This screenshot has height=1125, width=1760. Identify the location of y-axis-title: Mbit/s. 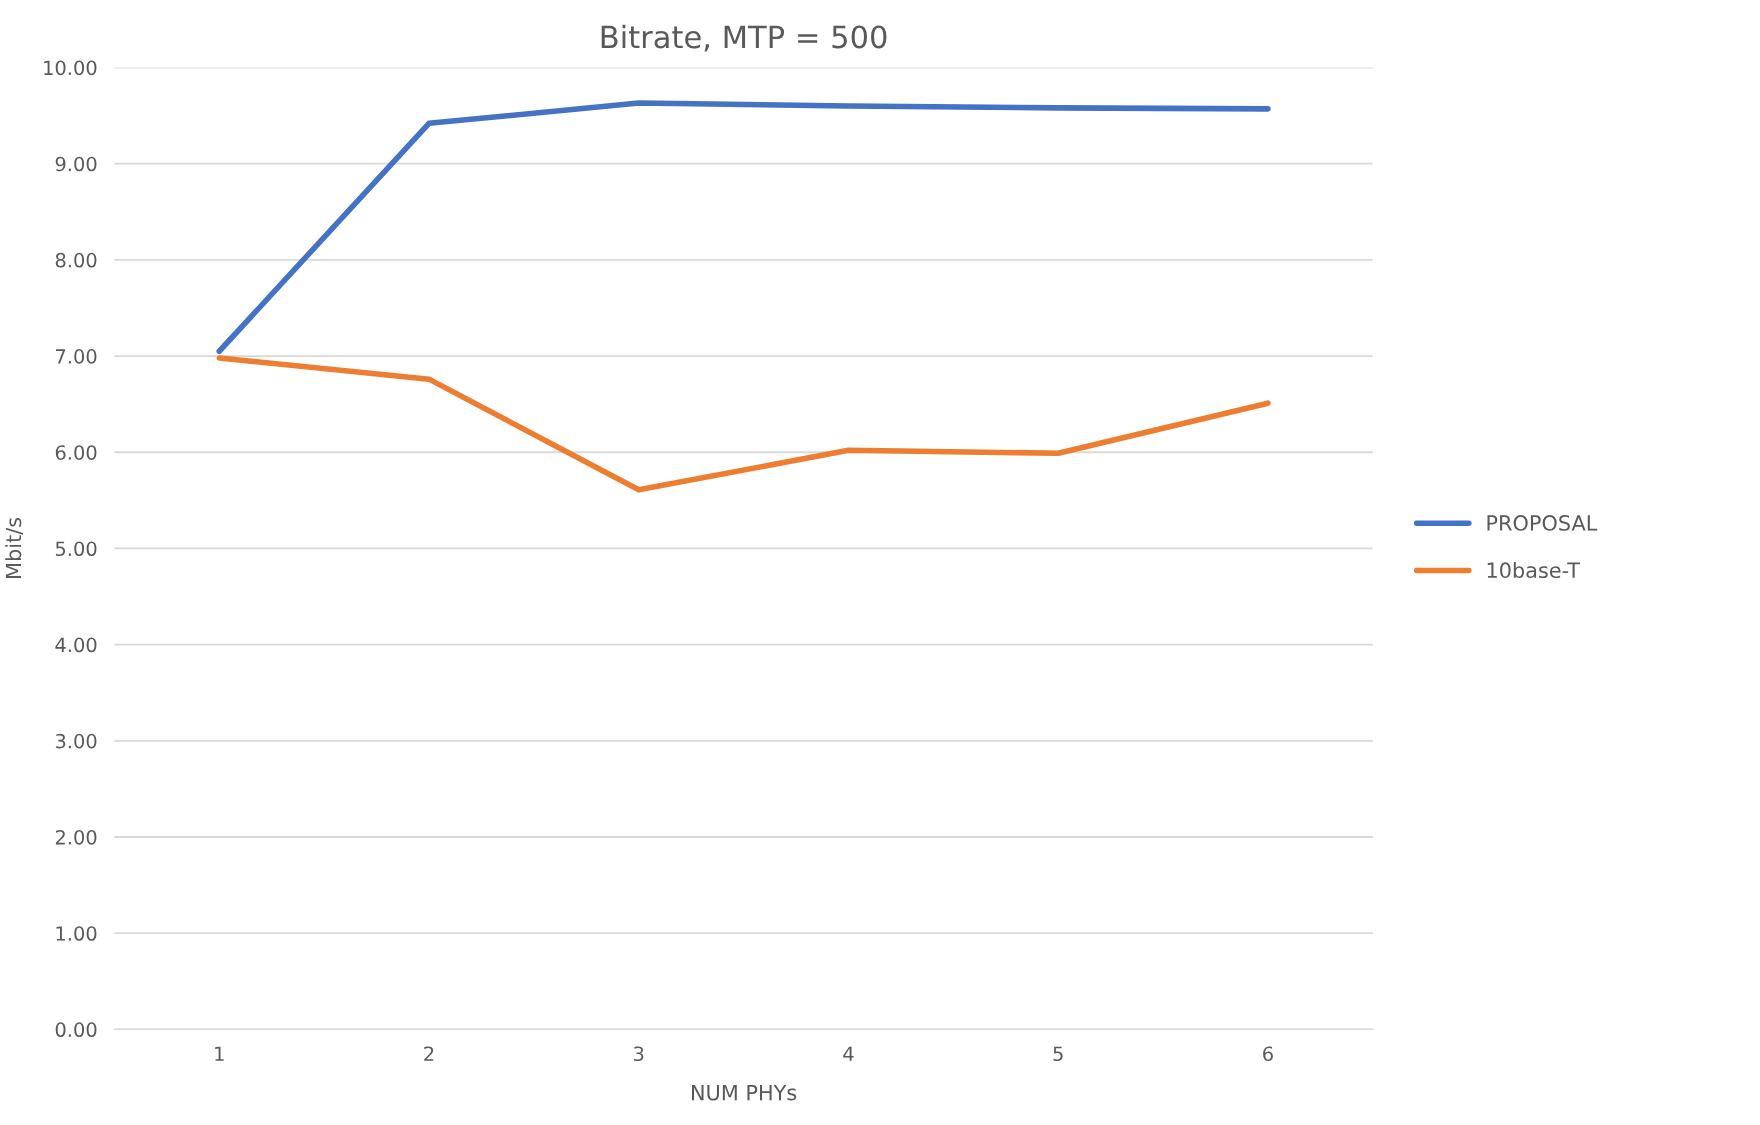
(14, 547).